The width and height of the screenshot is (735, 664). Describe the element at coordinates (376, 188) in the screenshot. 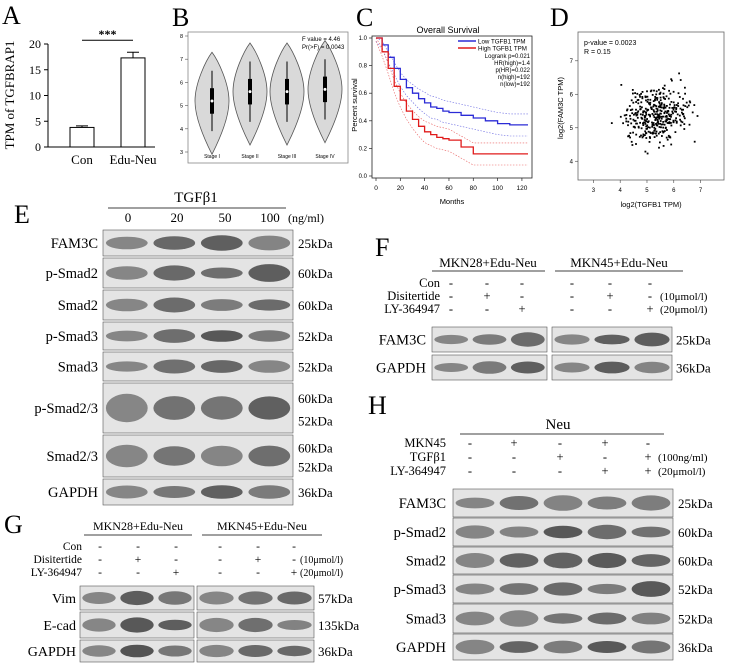

I see `c-xtick-label: 0` at that location.